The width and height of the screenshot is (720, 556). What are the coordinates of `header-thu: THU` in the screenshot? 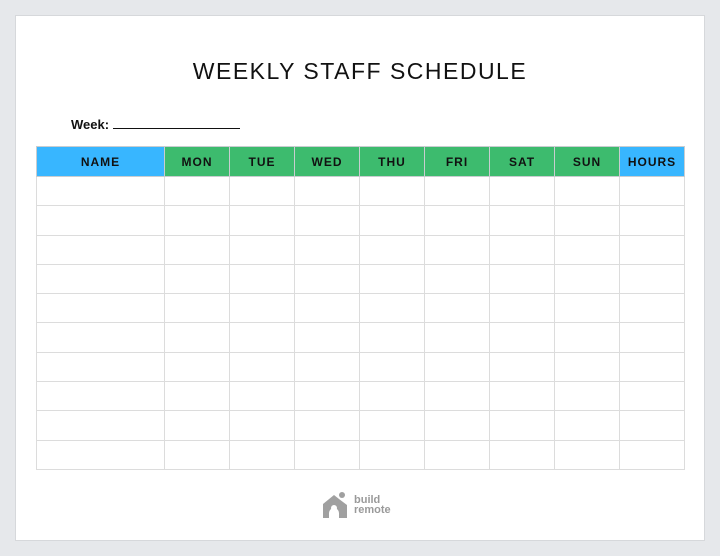 It's located at (392, 161).